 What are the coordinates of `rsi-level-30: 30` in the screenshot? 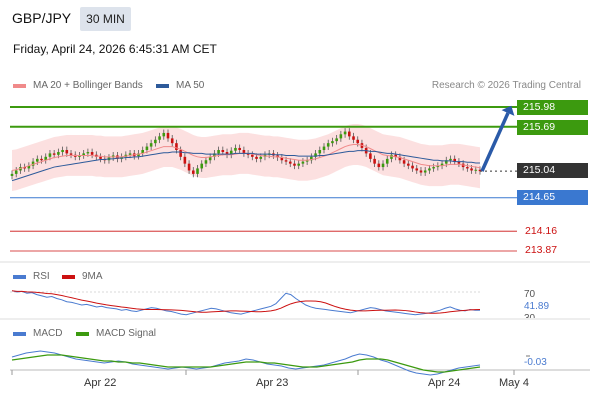 It's located at (529, 315).